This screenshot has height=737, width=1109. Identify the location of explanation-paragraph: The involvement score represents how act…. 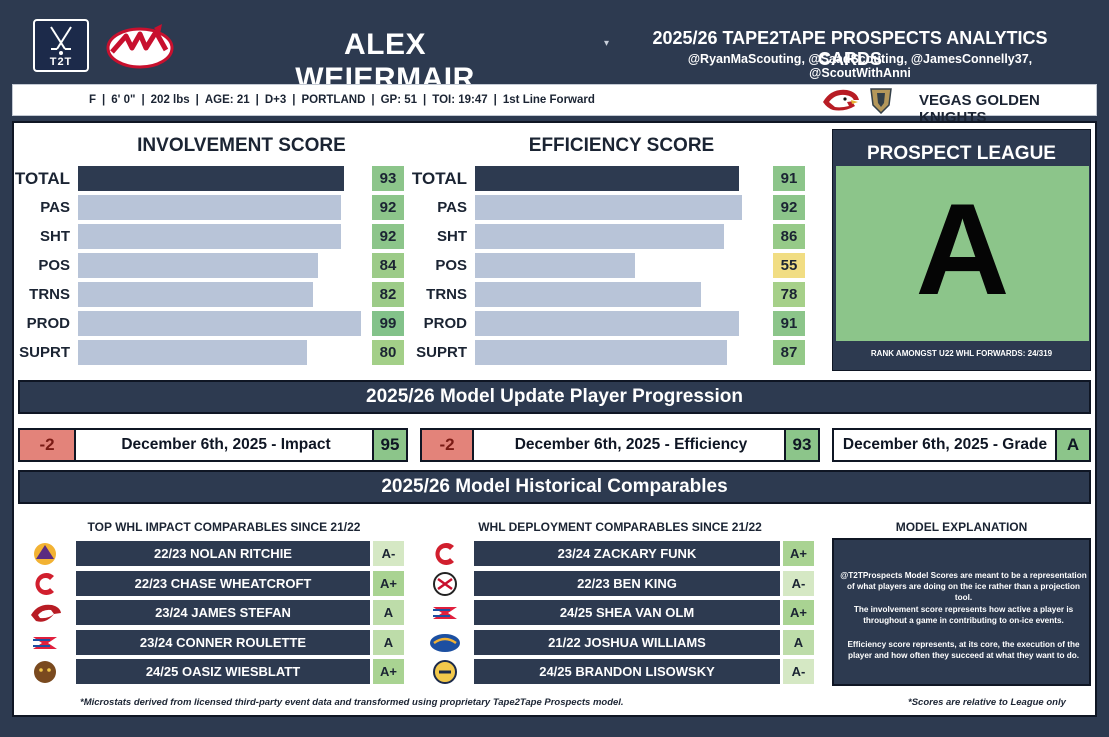
(963, 615).